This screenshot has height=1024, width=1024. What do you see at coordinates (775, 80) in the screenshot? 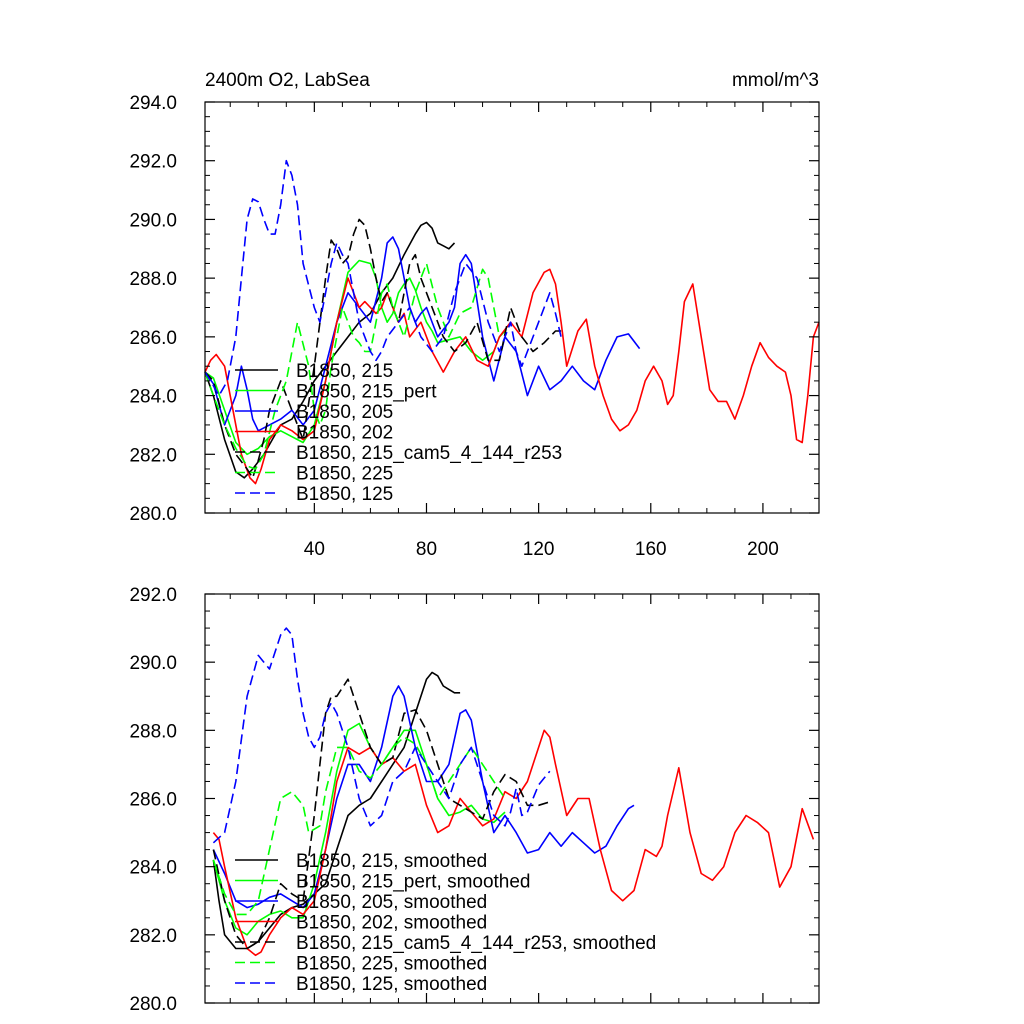
I see `figure-units: mmol/m^3` at bounding box center [775, 80].